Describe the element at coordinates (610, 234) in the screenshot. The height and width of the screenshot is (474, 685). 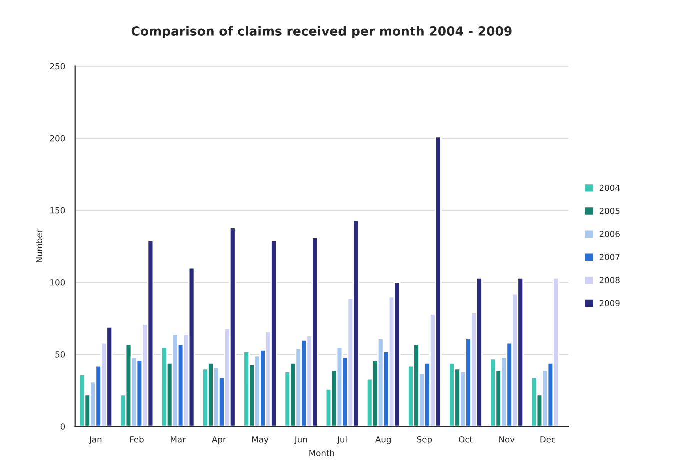
I see `legend-label: 2006` at that location.